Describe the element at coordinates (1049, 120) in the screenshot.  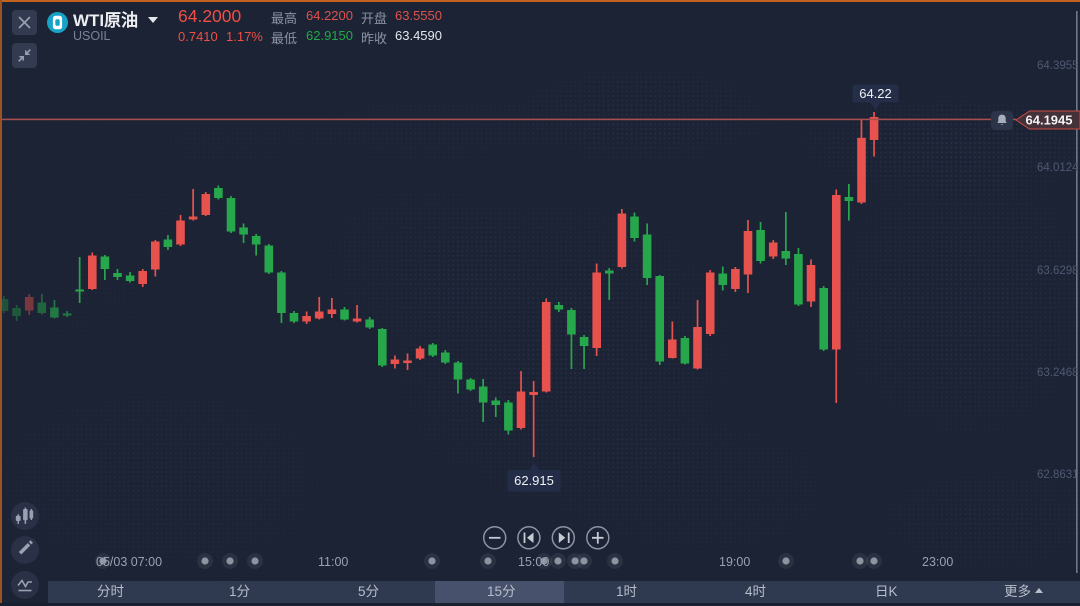
I see `svg-text: 64.1945` at that location.